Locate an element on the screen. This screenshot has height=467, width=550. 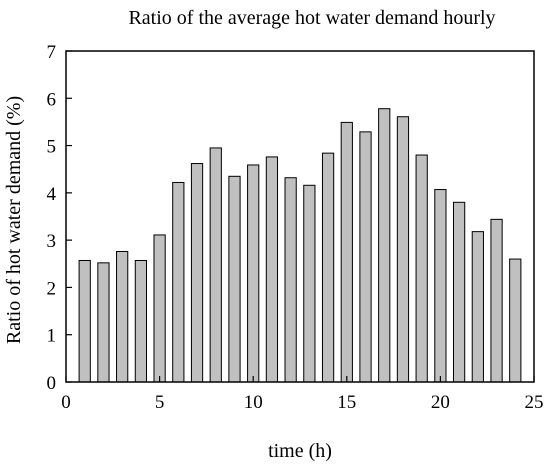
x-tick-label-20: 20 is located at coordinates (440, 402).